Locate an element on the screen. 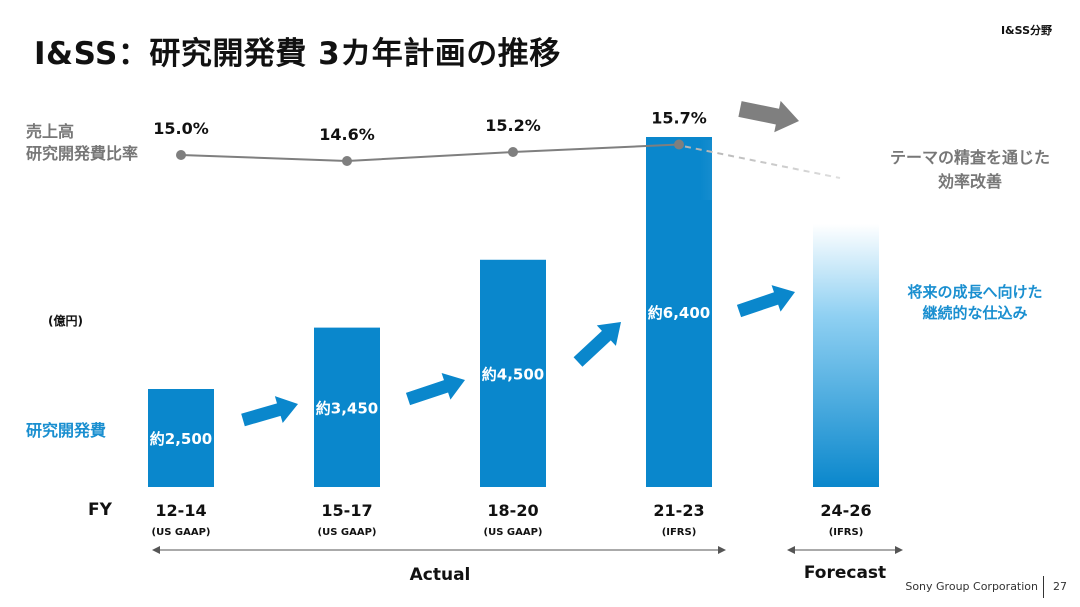 The width and height of the screenshot is (1080, 607). footer-divider is located at coordinates (1043, 587).